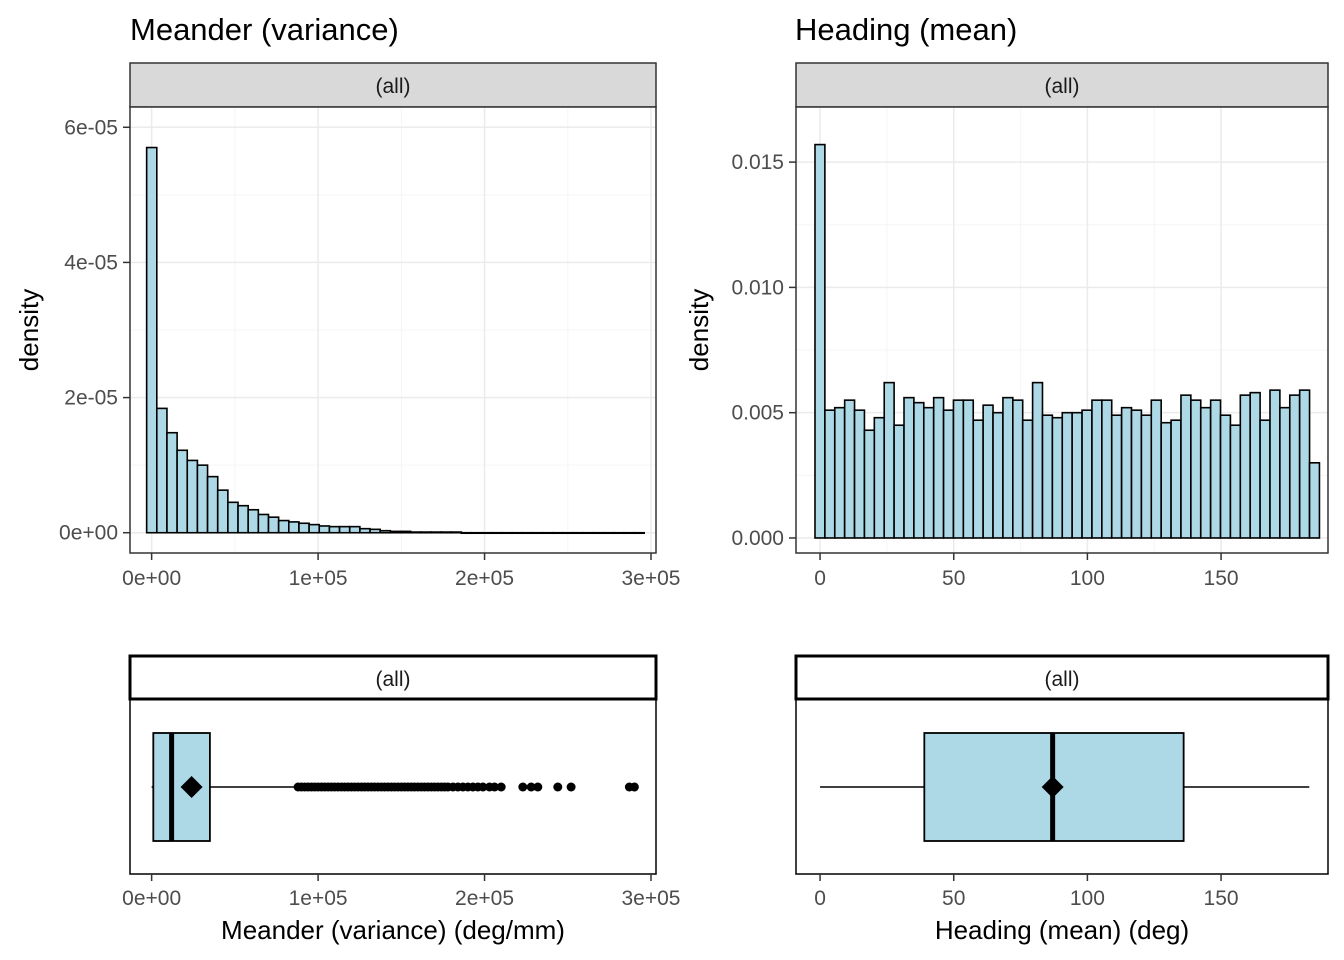  Describe the element at coordinates (1087, 898) in the screenshot. I see `heading-box-xtick-label: 100` at that location.